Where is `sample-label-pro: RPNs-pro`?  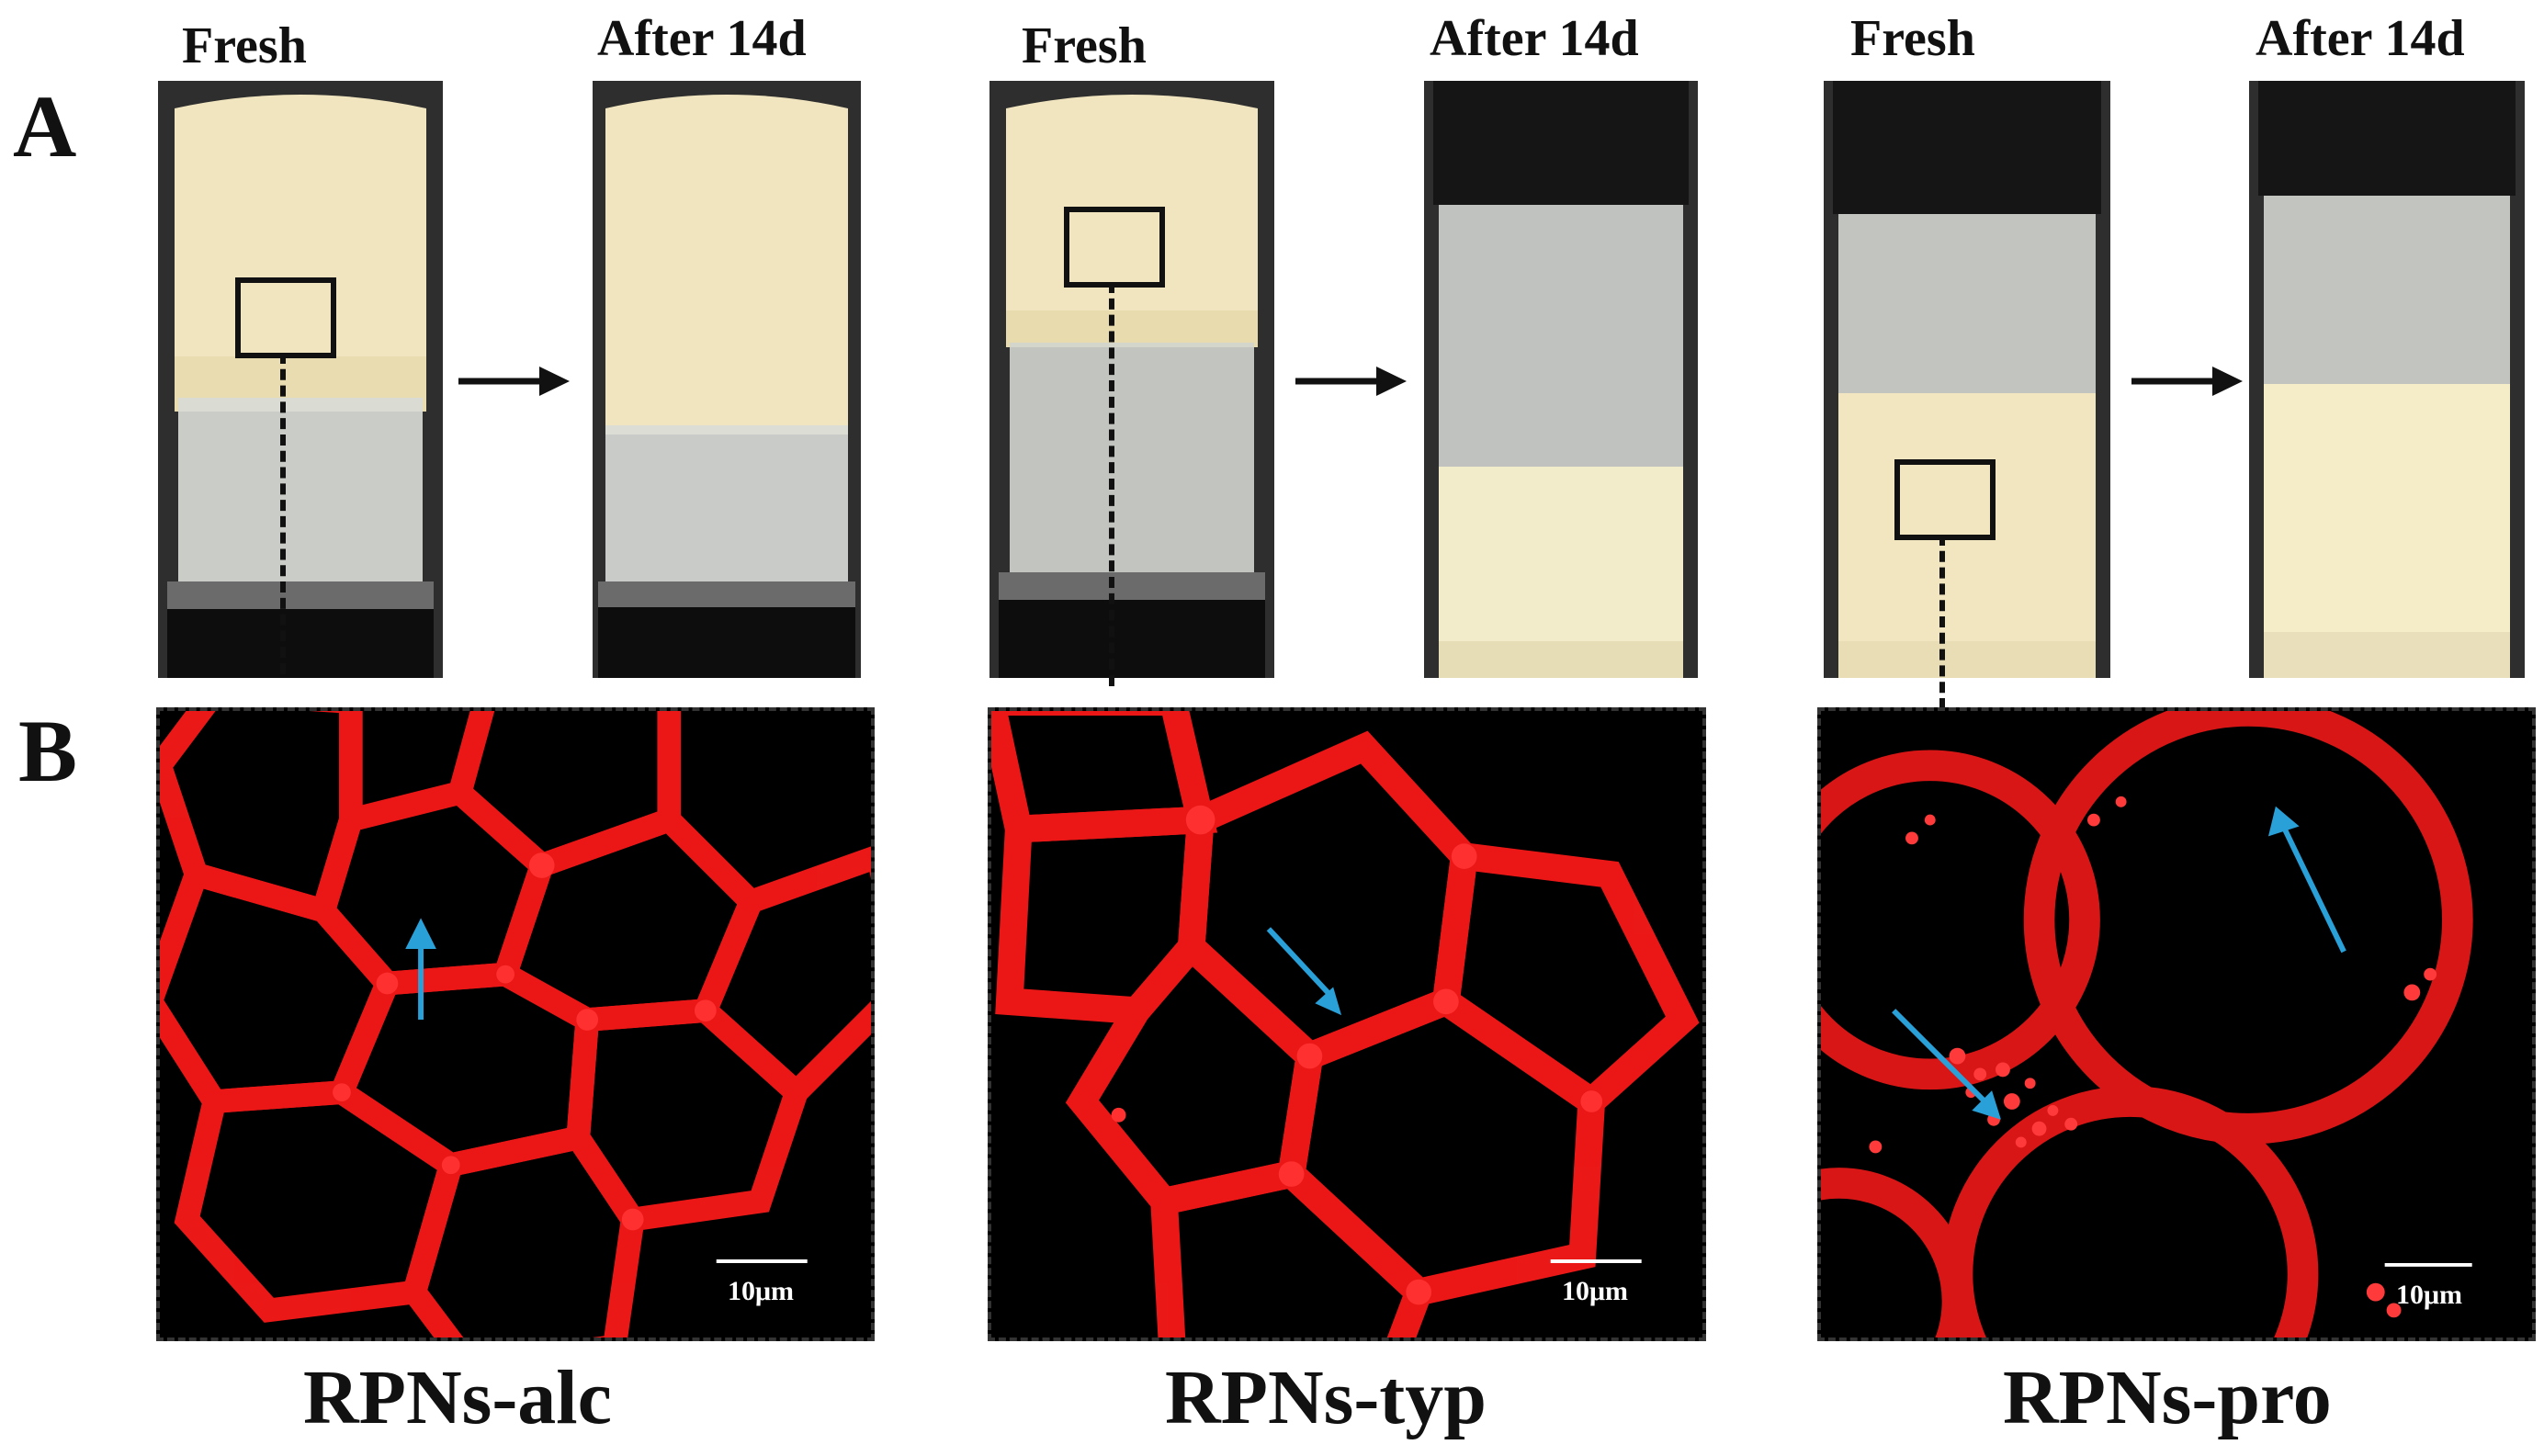 sample-label-pro: RPNs-pro is located at coordinates (2167, 1397).